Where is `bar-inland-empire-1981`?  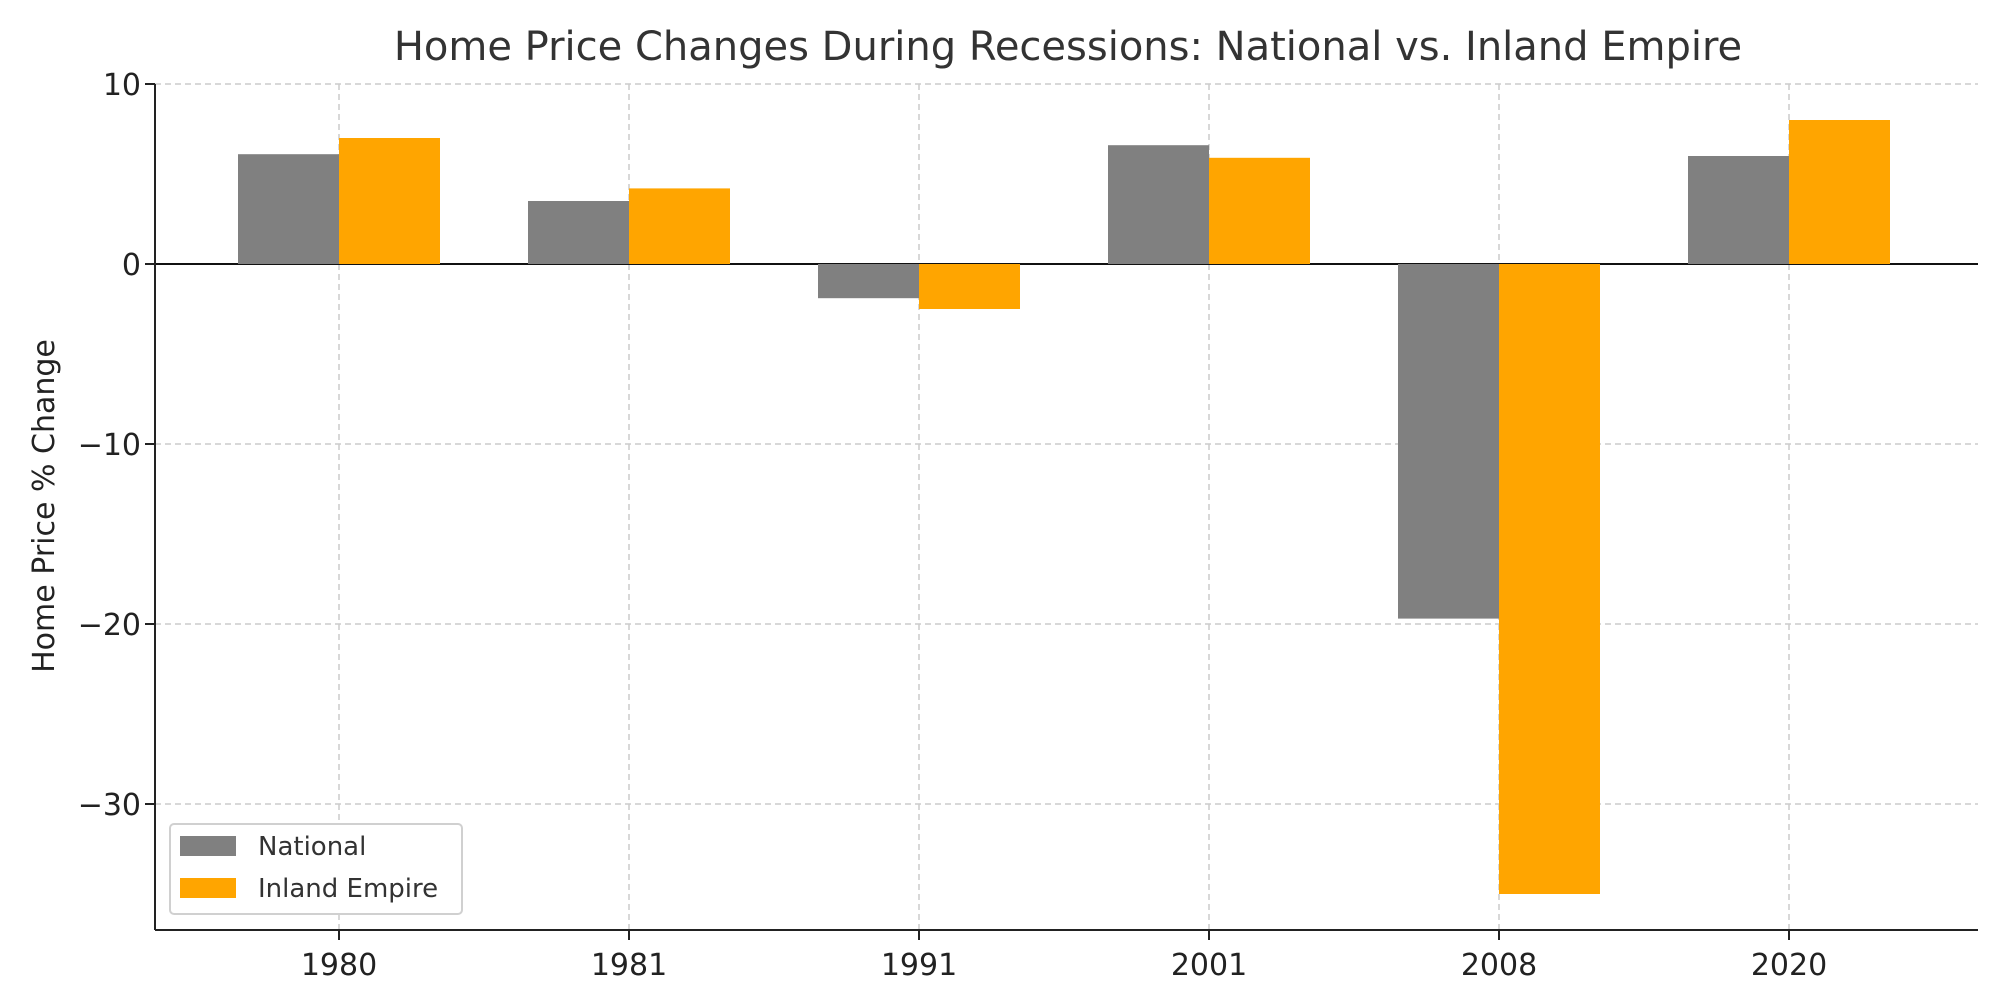
bar-inland-empire-1981 is located at coordinates (679, 226).